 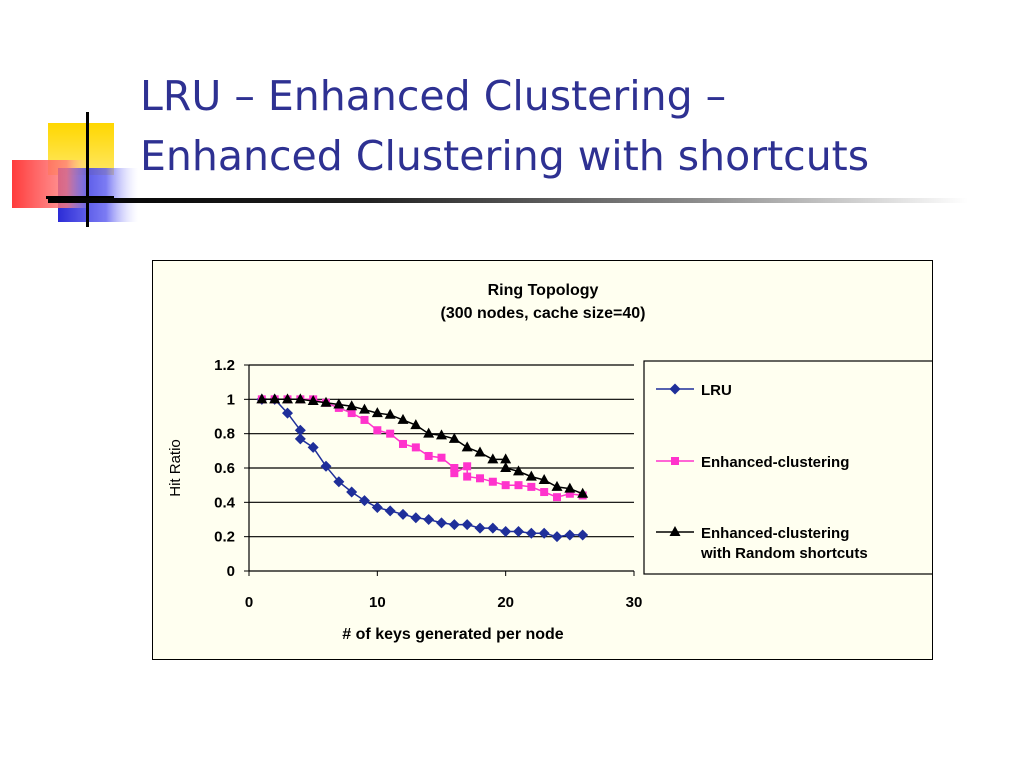 I want to click on legend-box, so click(x=787, y=467).